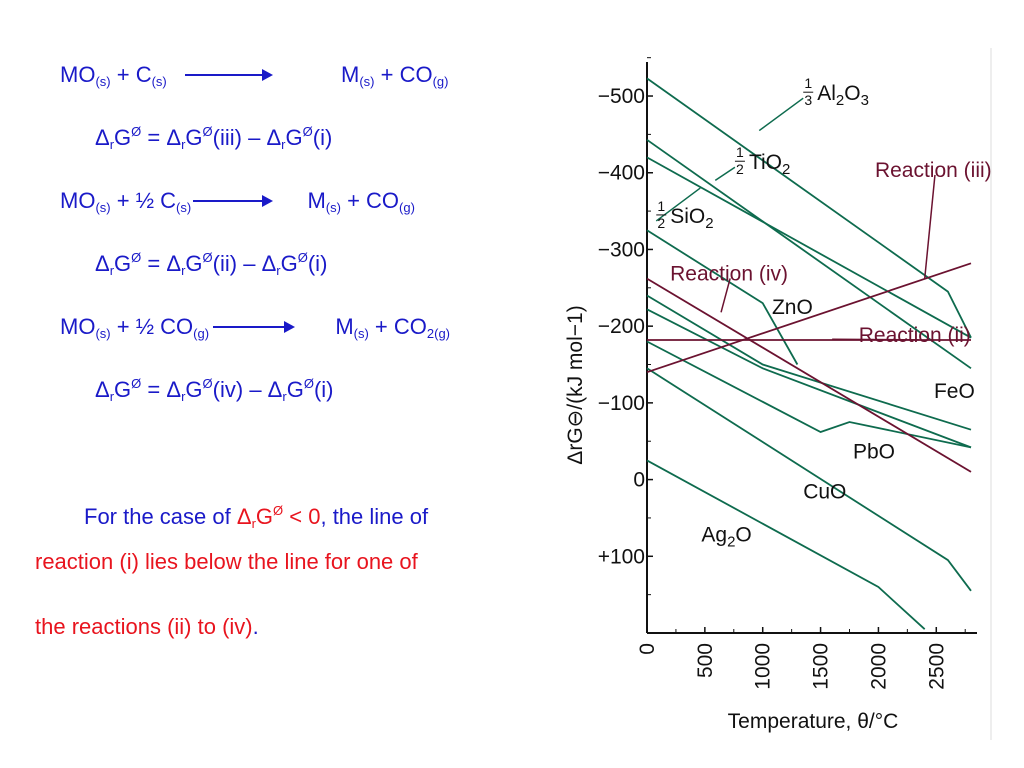 The height and width of the screenshot is (768, 1024). What do you see at coordinates (786, 544) in the screenshot?
I see `series-line-ag-o` at bounding box center [786, 544].